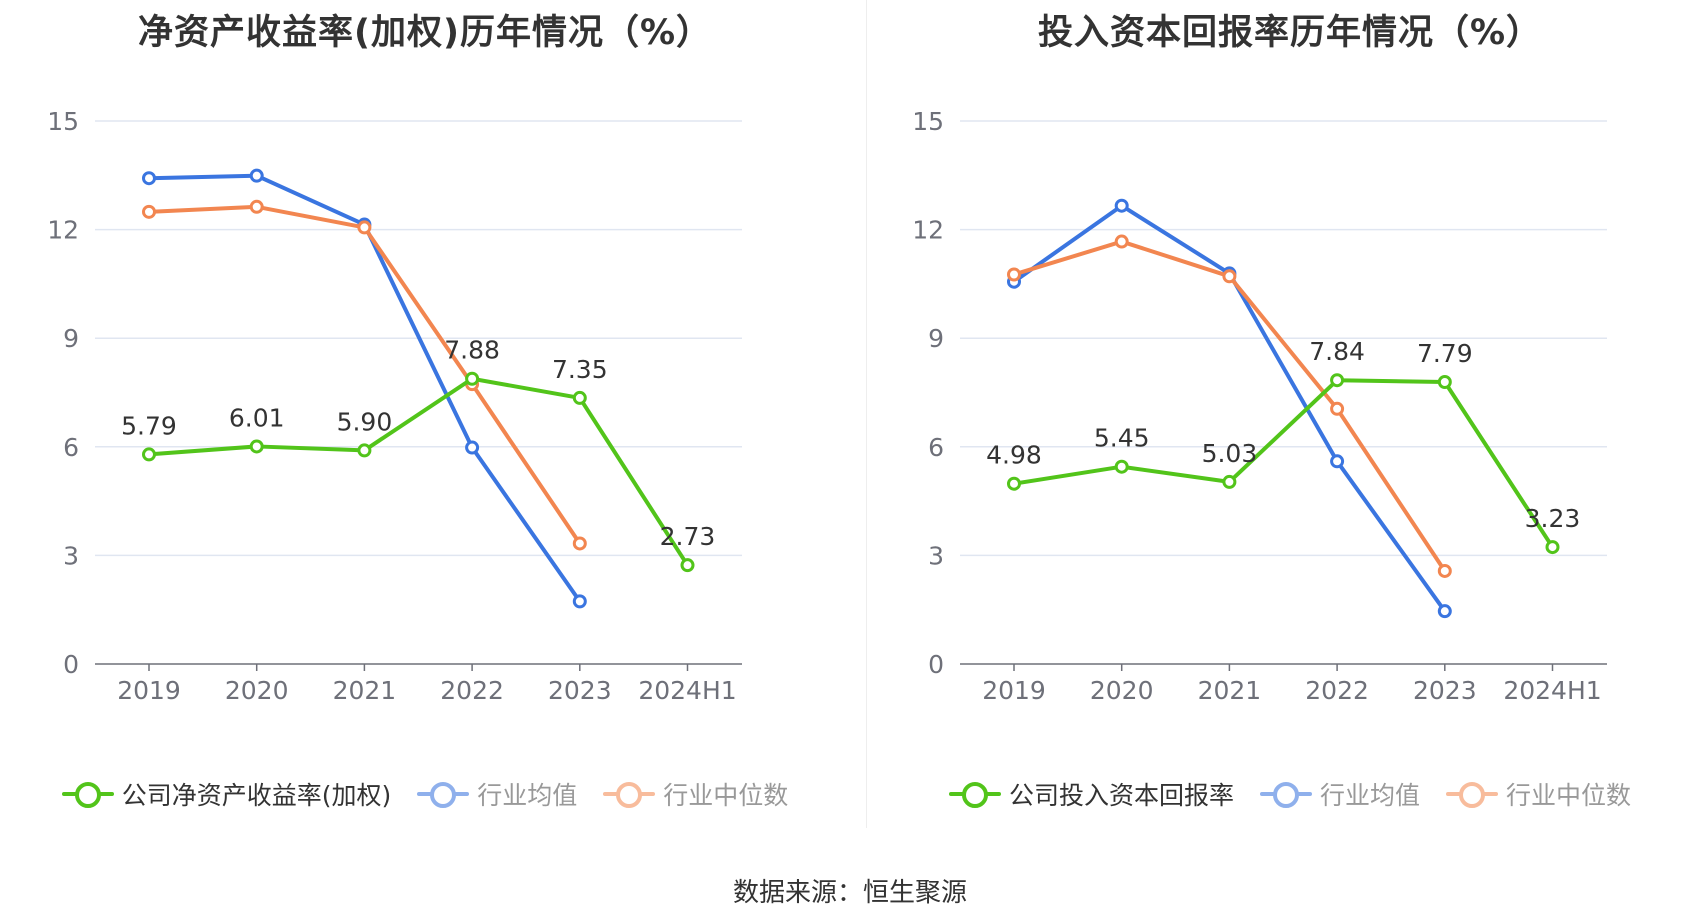  I want to click on data-label: 3.23, so click(1553, 518).